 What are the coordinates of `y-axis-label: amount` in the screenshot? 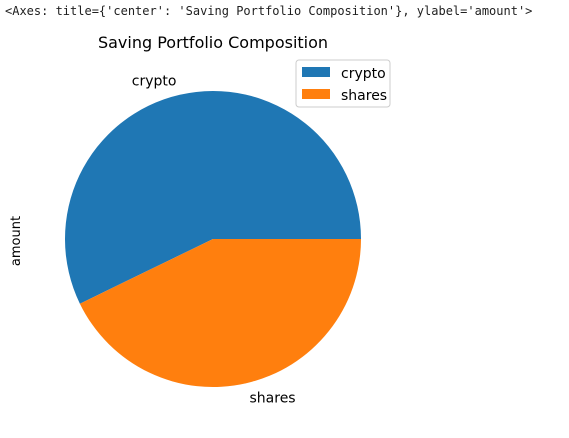 It's located at (16, 241).